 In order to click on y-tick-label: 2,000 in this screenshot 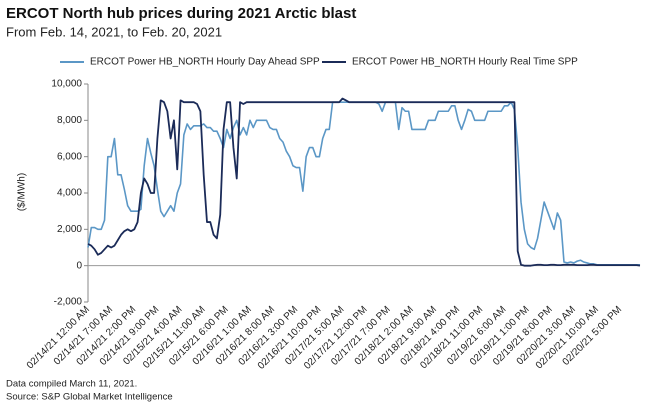, I will do `click(69, 229)`.